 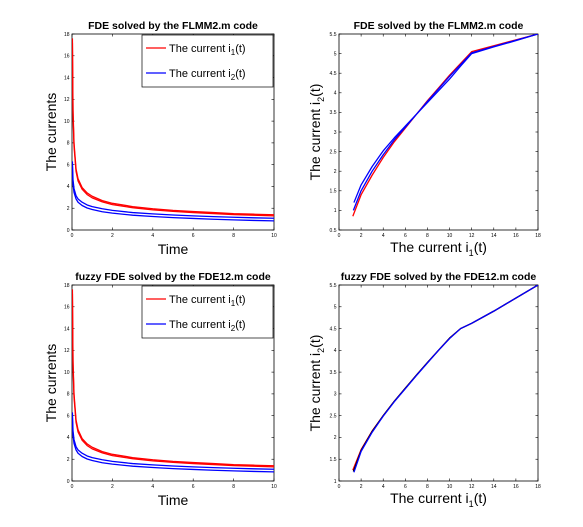 What do you see at coordinates (439, 26) in the screenshot?
I see `chart-title: FDE solved by the FLMM2.m code` at bounding box center [439, 26].